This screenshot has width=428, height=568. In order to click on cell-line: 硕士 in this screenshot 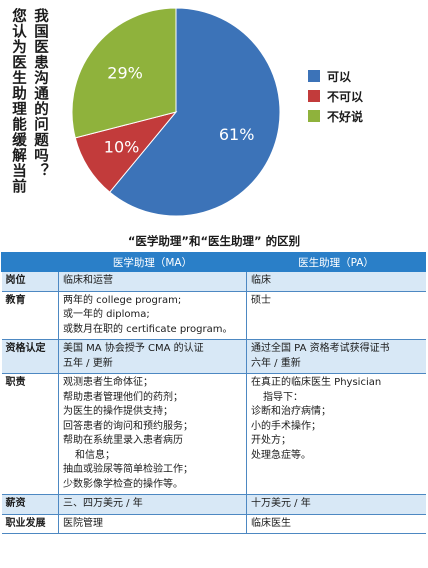, I will do `click(261, 300)`.